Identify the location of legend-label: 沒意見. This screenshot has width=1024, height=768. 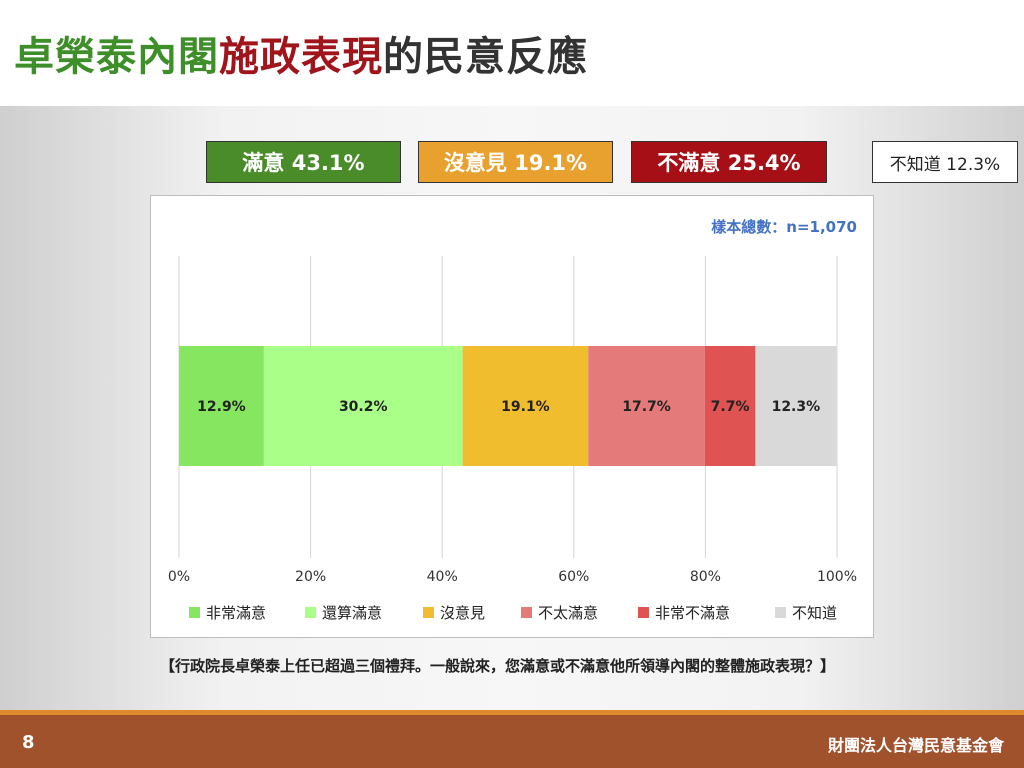
(462, 613).